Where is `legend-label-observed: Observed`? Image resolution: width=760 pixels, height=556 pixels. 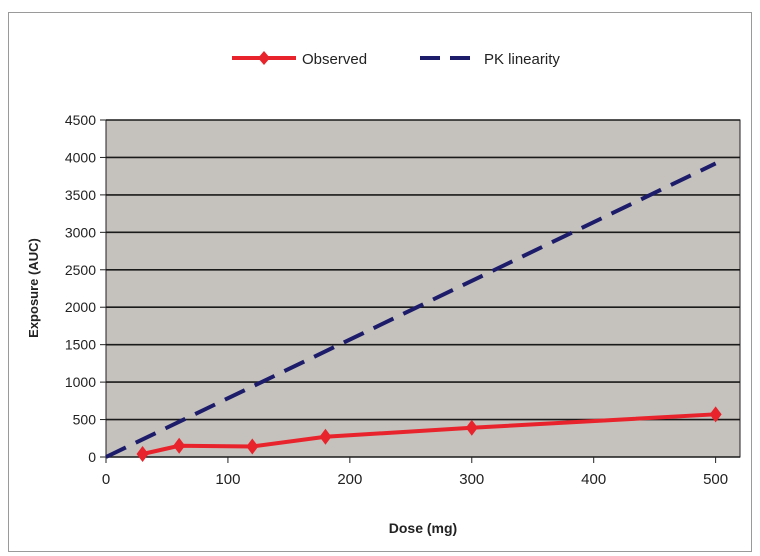 legend-label-observed: Observed is located at coordinates (334, 59).